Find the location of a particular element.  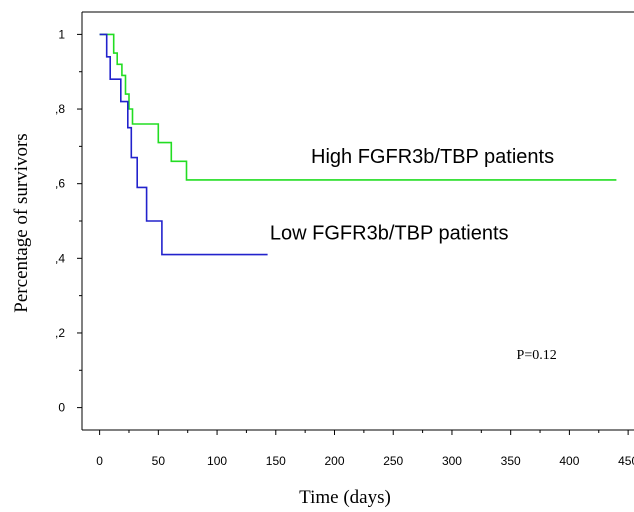

x-tick-label: 50 is located at coordinates (159, 461).